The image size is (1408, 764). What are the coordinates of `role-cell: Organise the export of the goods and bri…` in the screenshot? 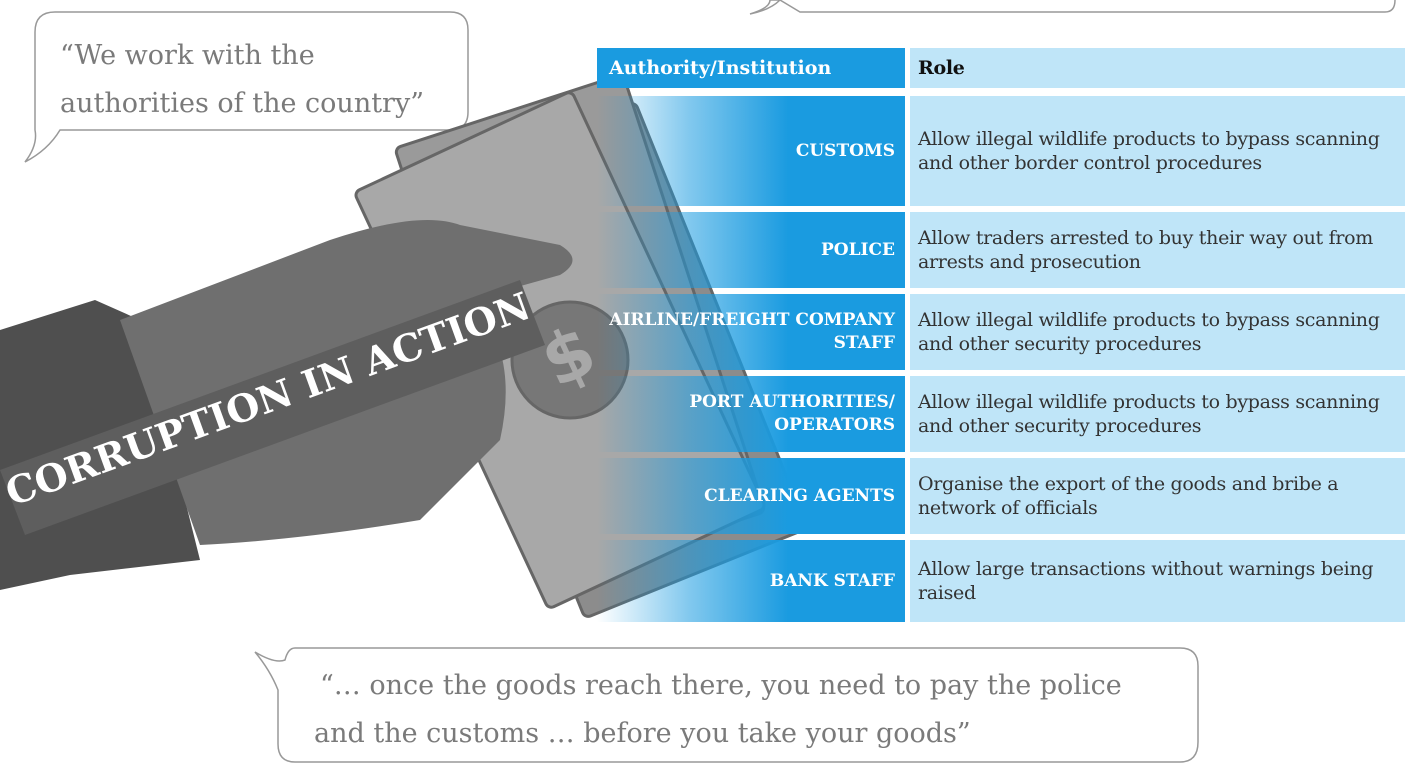 It's located at (1157, 496).